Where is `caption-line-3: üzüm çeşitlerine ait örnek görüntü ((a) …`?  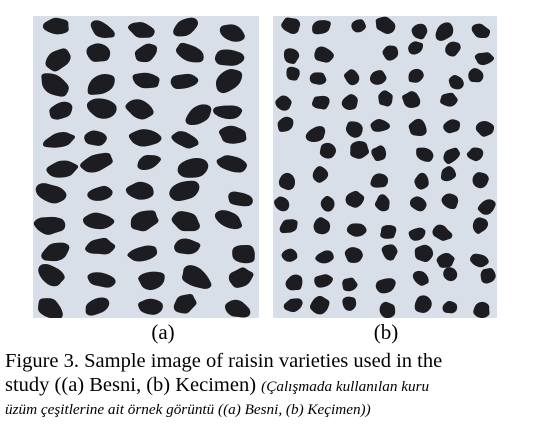 caption-line-3: üzüm çeşitlerine ait örnek görüntü ((a) … is located at coordinates (188, 409).